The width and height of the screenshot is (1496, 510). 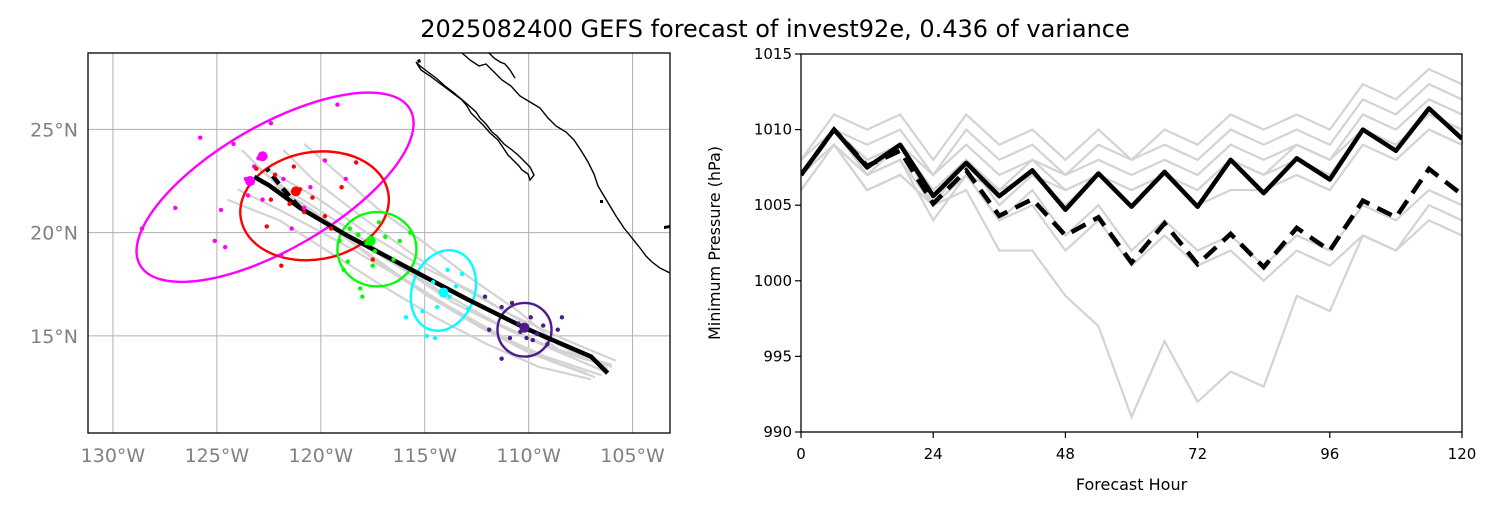 I want to click on centroid-t48, so click(x=295, y=191).